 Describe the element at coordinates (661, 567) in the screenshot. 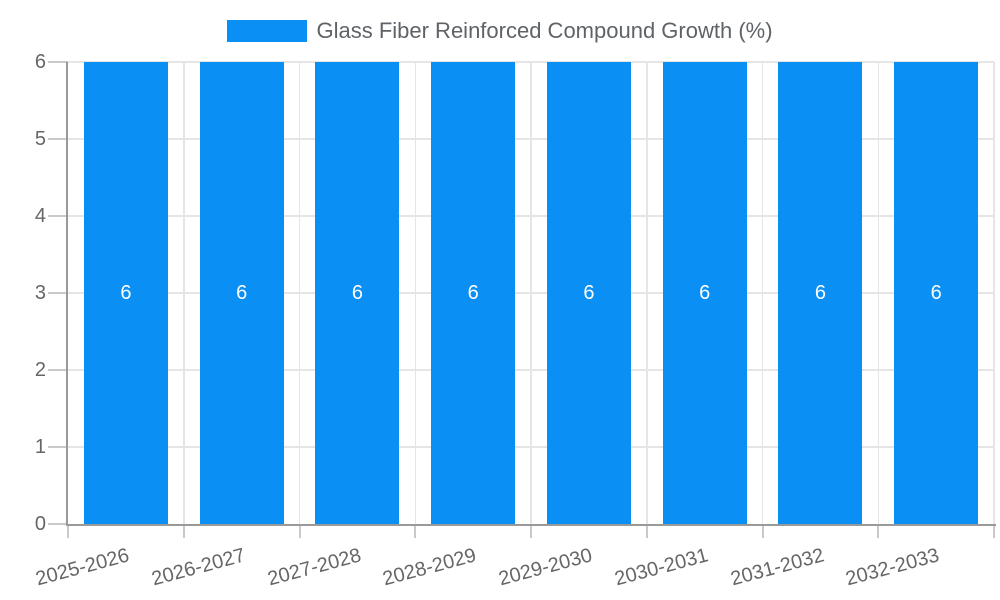

I see `x-axis-tick-label: 2030-2031` at that location.